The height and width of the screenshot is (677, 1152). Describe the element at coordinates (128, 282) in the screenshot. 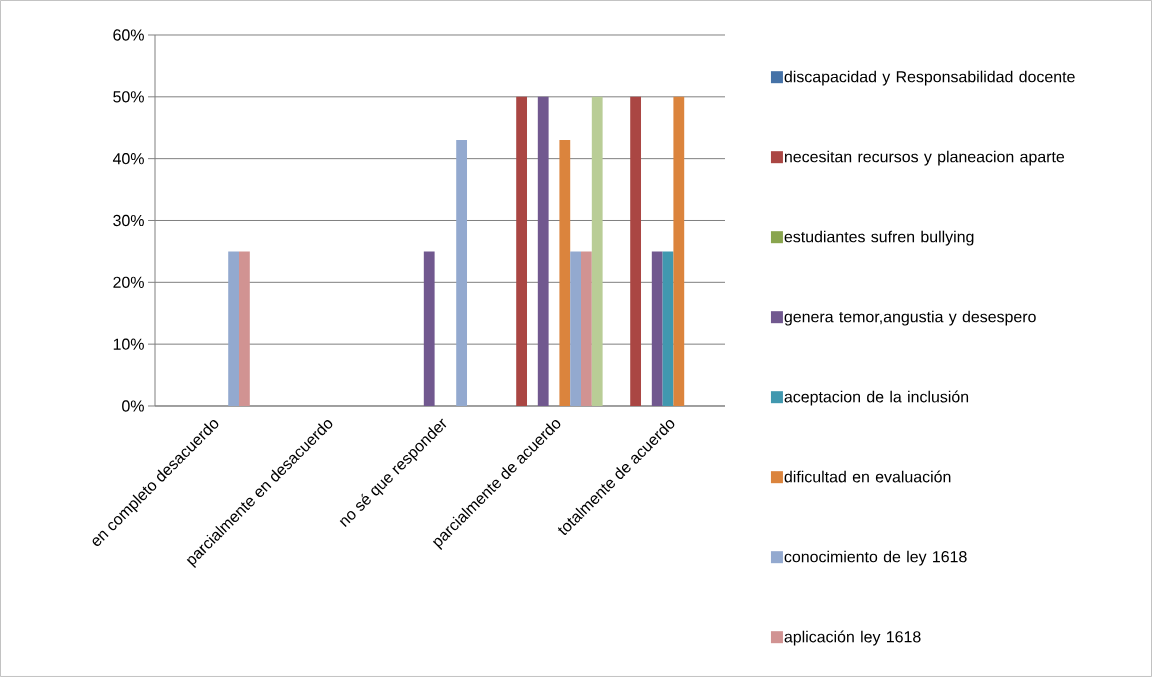

I see `y-tick-label: 20%` at that location.